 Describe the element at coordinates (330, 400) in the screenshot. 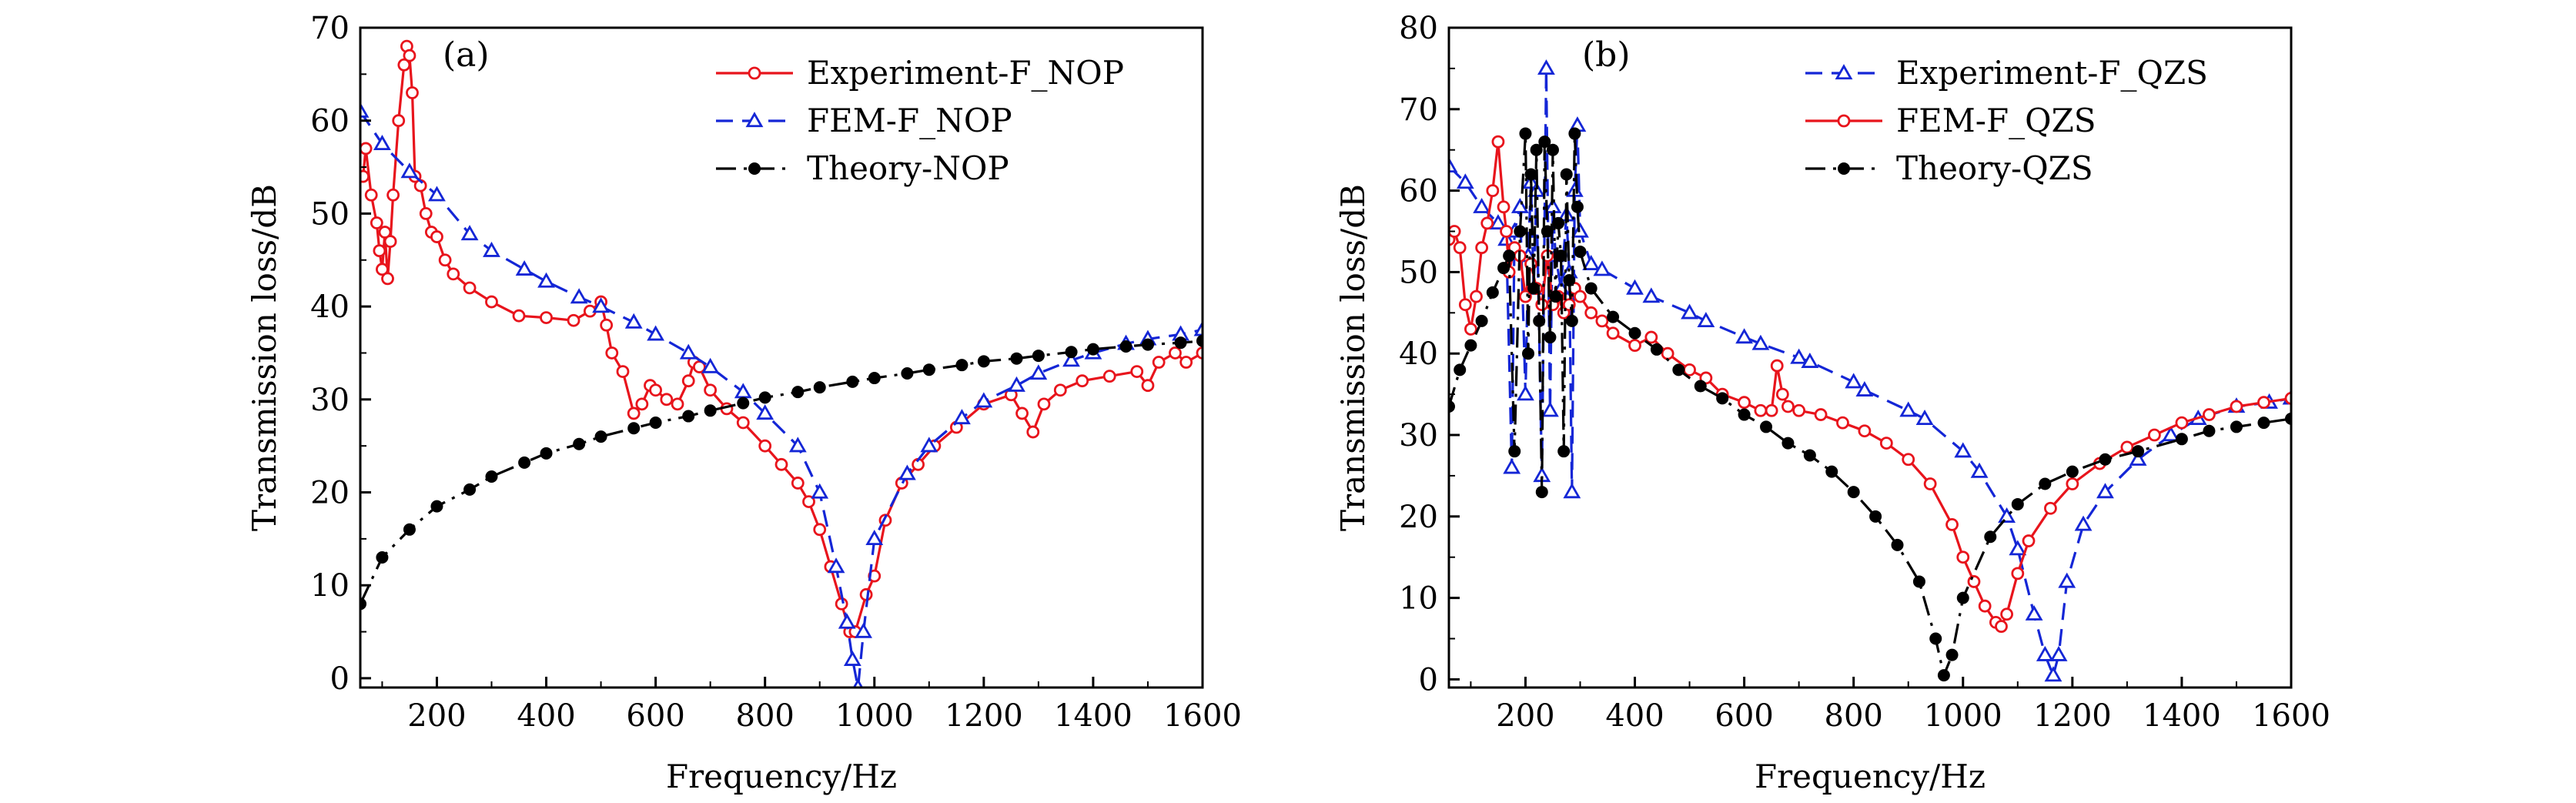

I see `y-tick-label: 30` at that location.